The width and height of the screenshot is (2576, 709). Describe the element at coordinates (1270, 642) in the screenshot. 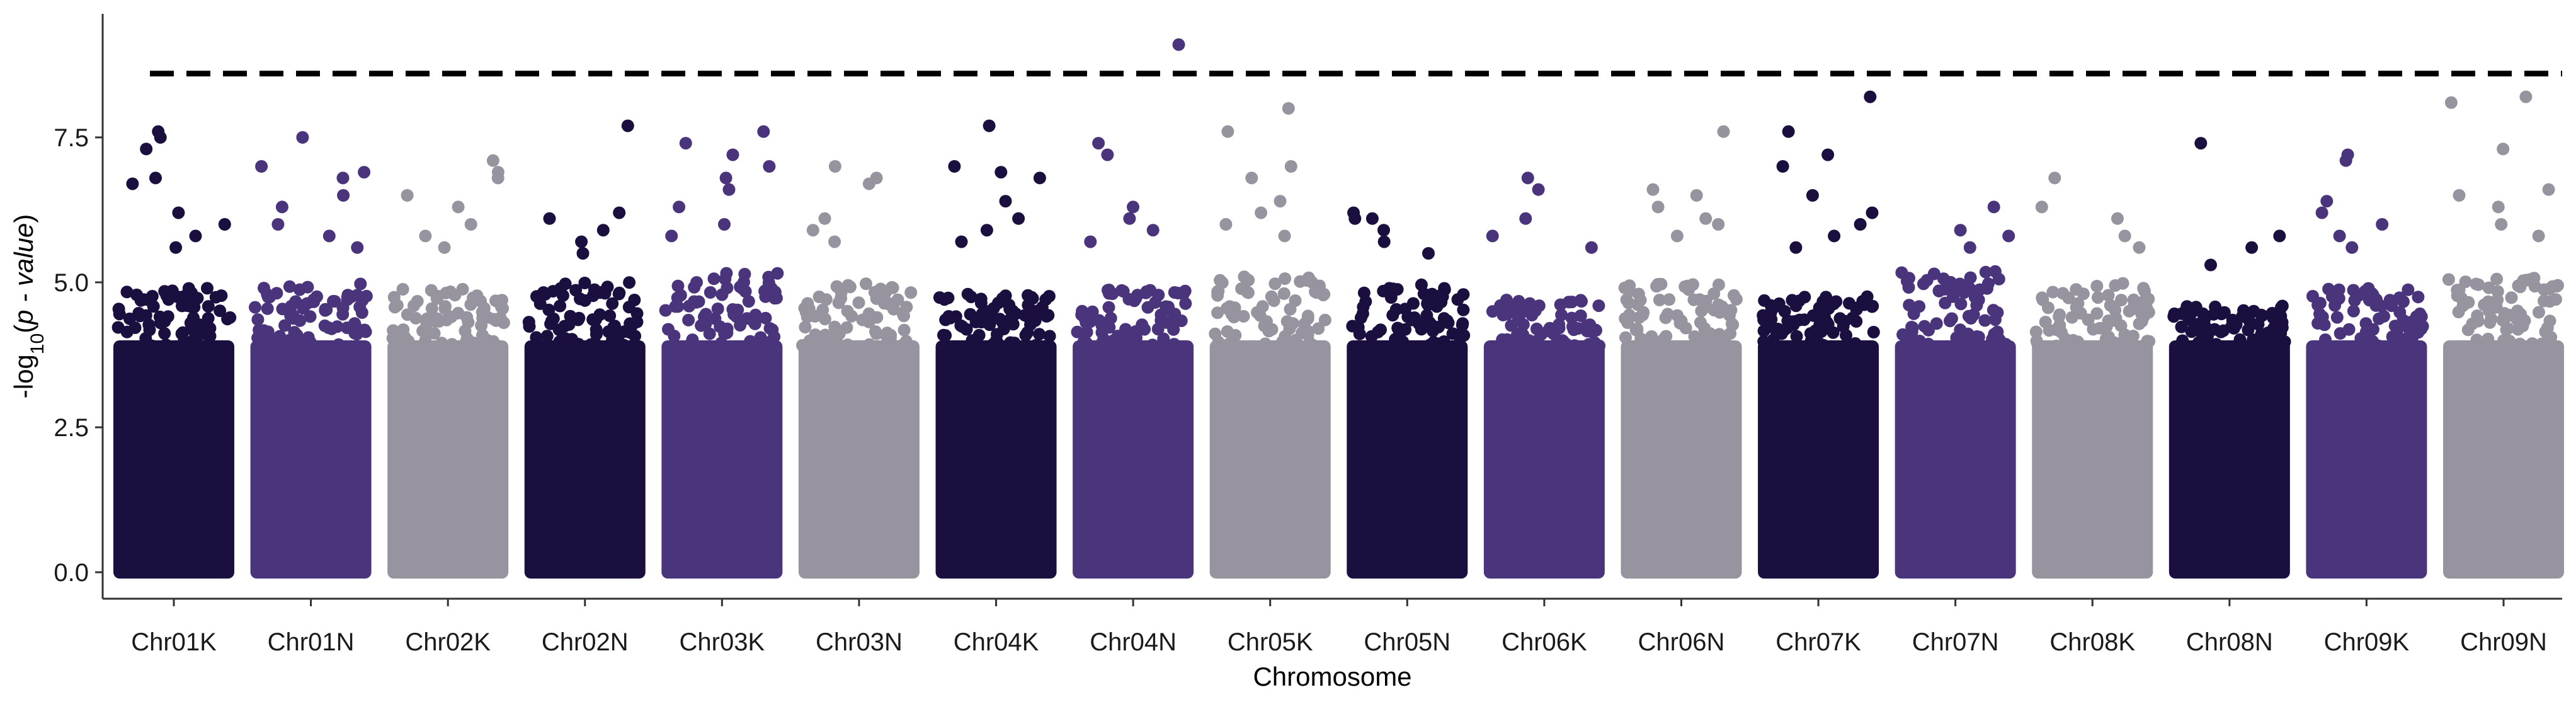

I see `x-tick-label: Chr05K` at that location.